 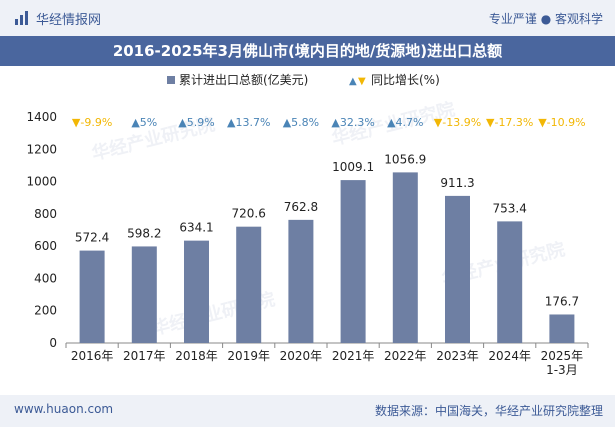 I want to click on y-tick-label: 800, so click(x=45, y=214).